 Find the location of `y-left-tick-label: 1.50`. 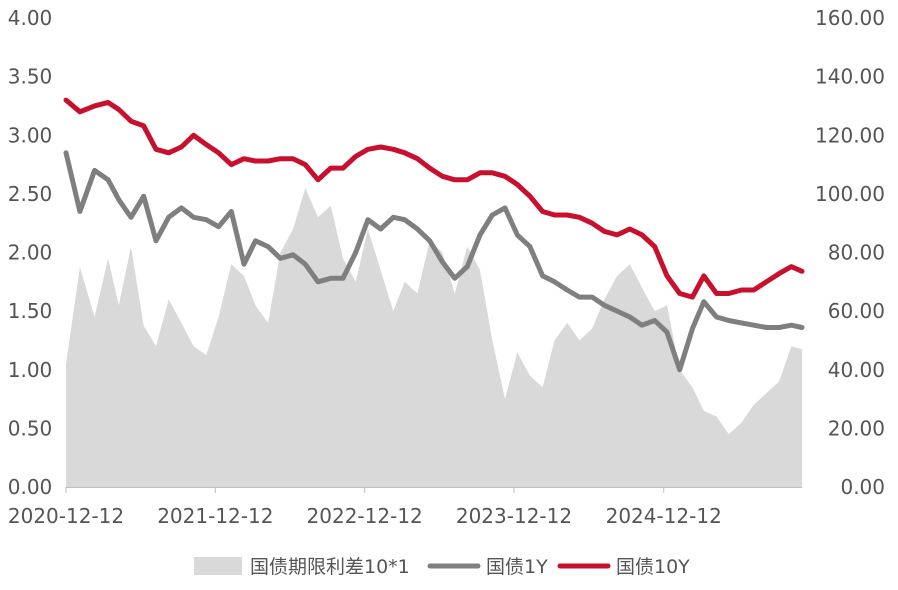

y-left-tick-label: 1.50 is located at coordinates (30, 311).